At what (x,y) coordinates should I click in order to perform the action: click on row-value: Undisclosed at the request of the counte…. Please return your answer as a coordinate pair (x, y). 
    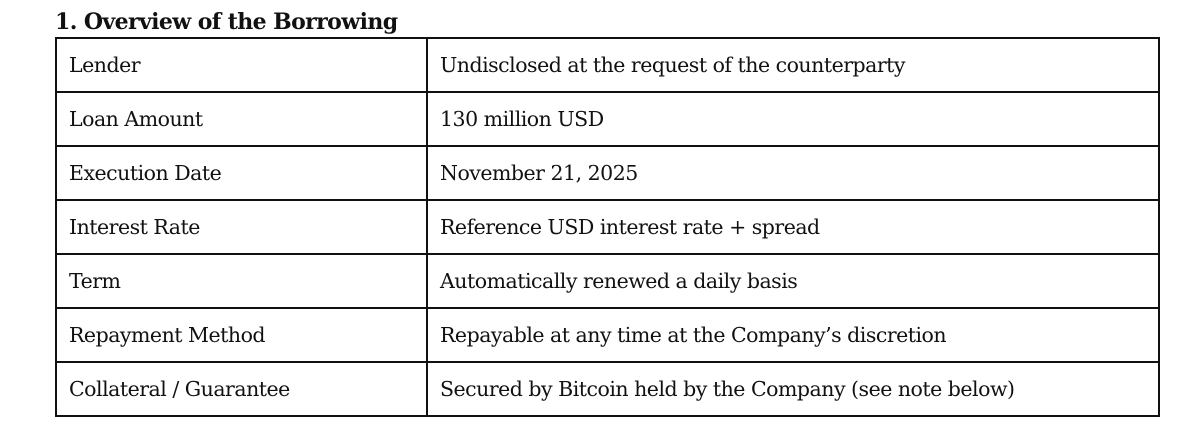
    Looking at the image, I should click on (793, 65).